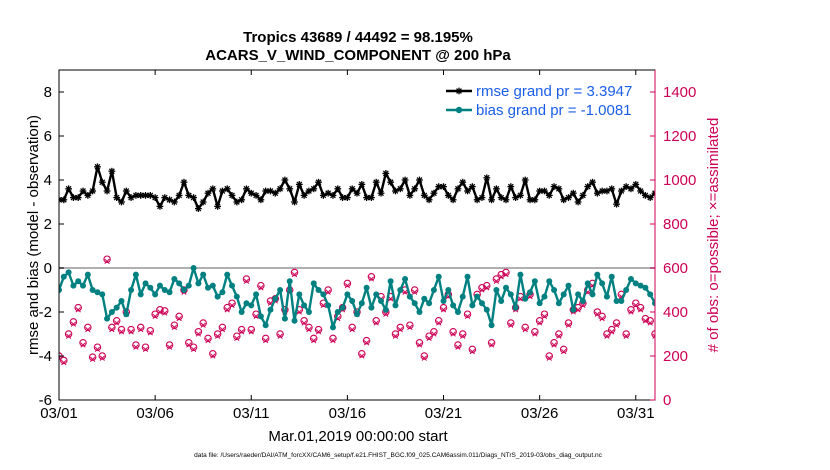  I want to click on legend-bias-marker, so click(459, 110).